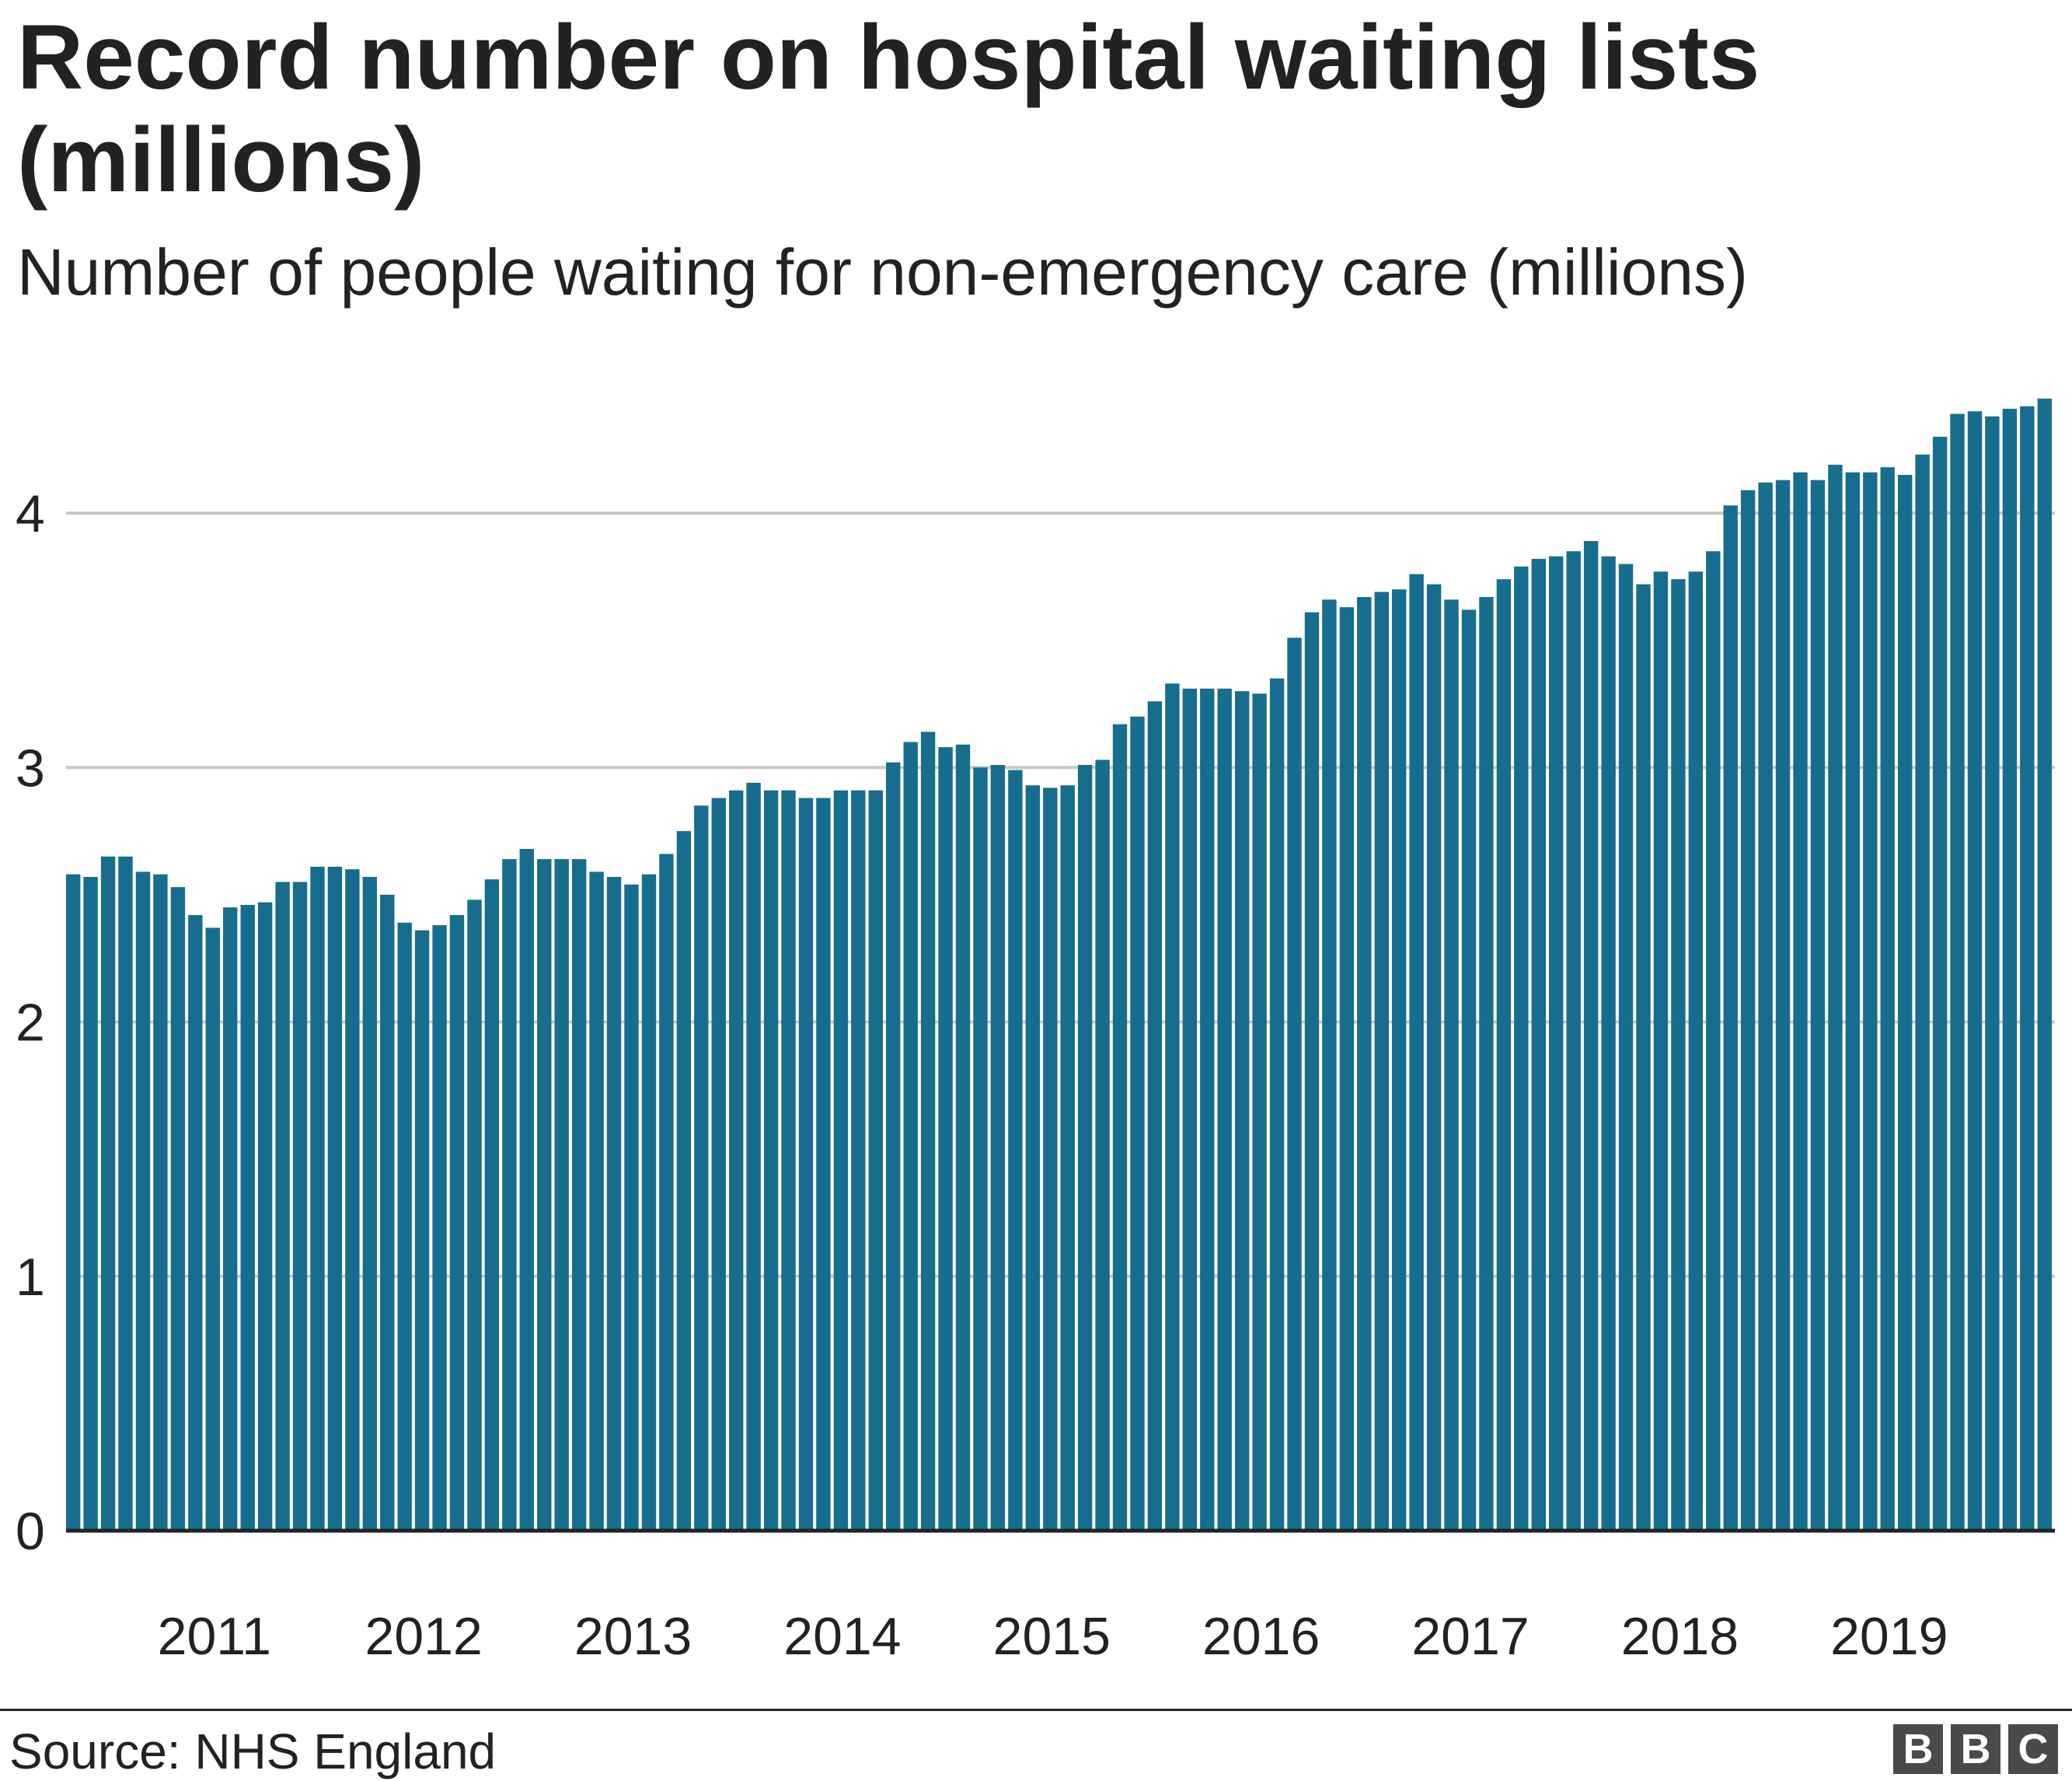 The height and width of the screenshot is (1781, 2072). What do you see at coordinates (1470, 1636) in the screenshot?
I see `x-tick-label: 2017` at bounding box center [1470, 1636].